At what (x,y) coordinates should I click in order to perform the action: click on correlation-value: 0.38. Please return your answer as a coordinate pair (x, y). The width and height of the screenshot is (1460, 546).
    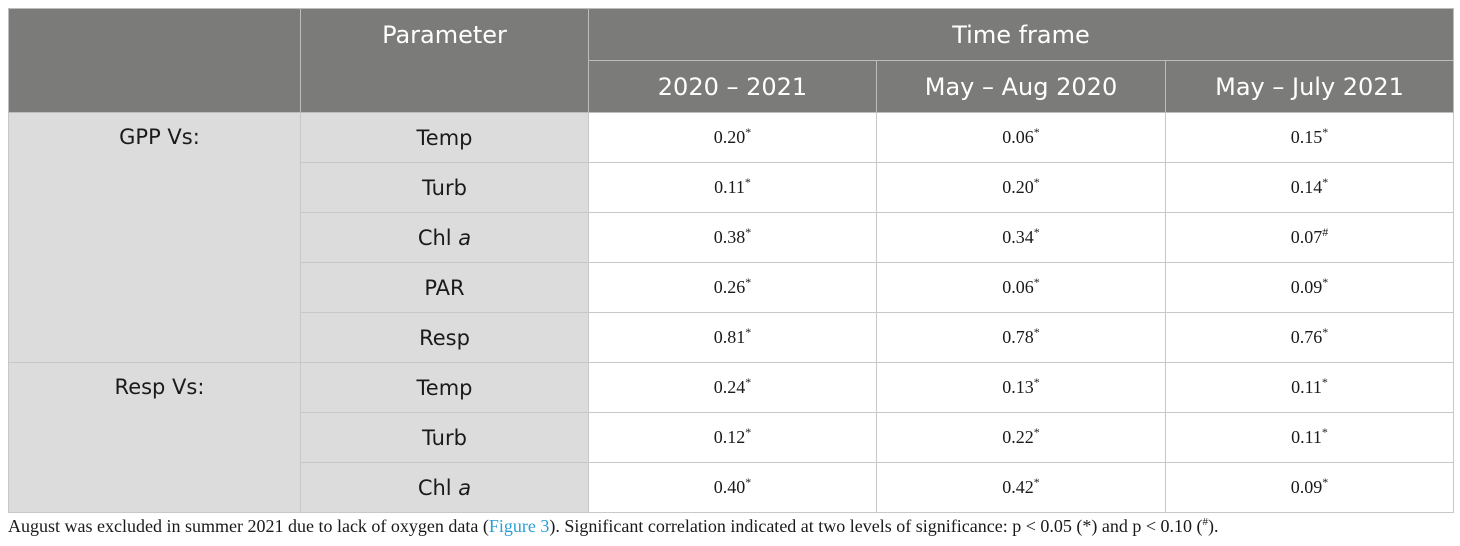
    Looking at the image, I should click on (729, 237).